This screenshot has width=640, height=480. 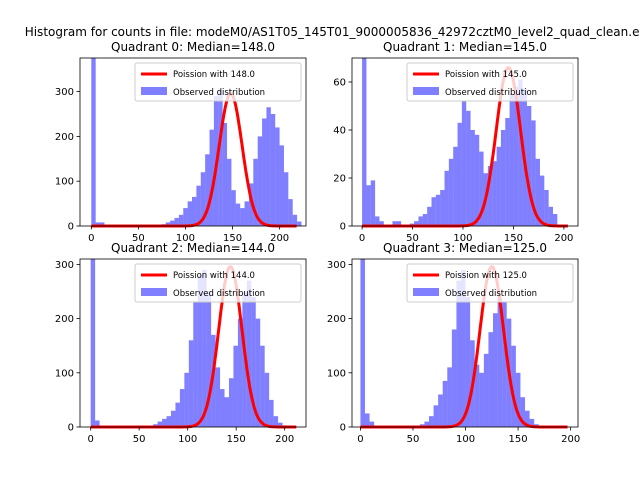 What do you see at coordinates (339, 83) in the screenshot?
I see `y-tick-label: 60` at bounding box center [339, 83].